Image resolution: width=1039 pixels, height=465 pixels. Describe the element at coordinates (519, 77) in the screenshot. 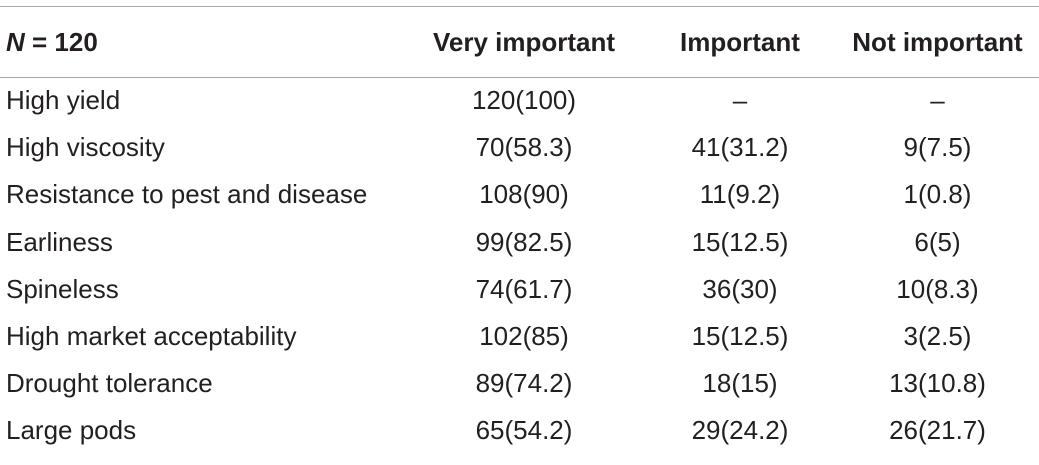

I see `header-rule` at that location.